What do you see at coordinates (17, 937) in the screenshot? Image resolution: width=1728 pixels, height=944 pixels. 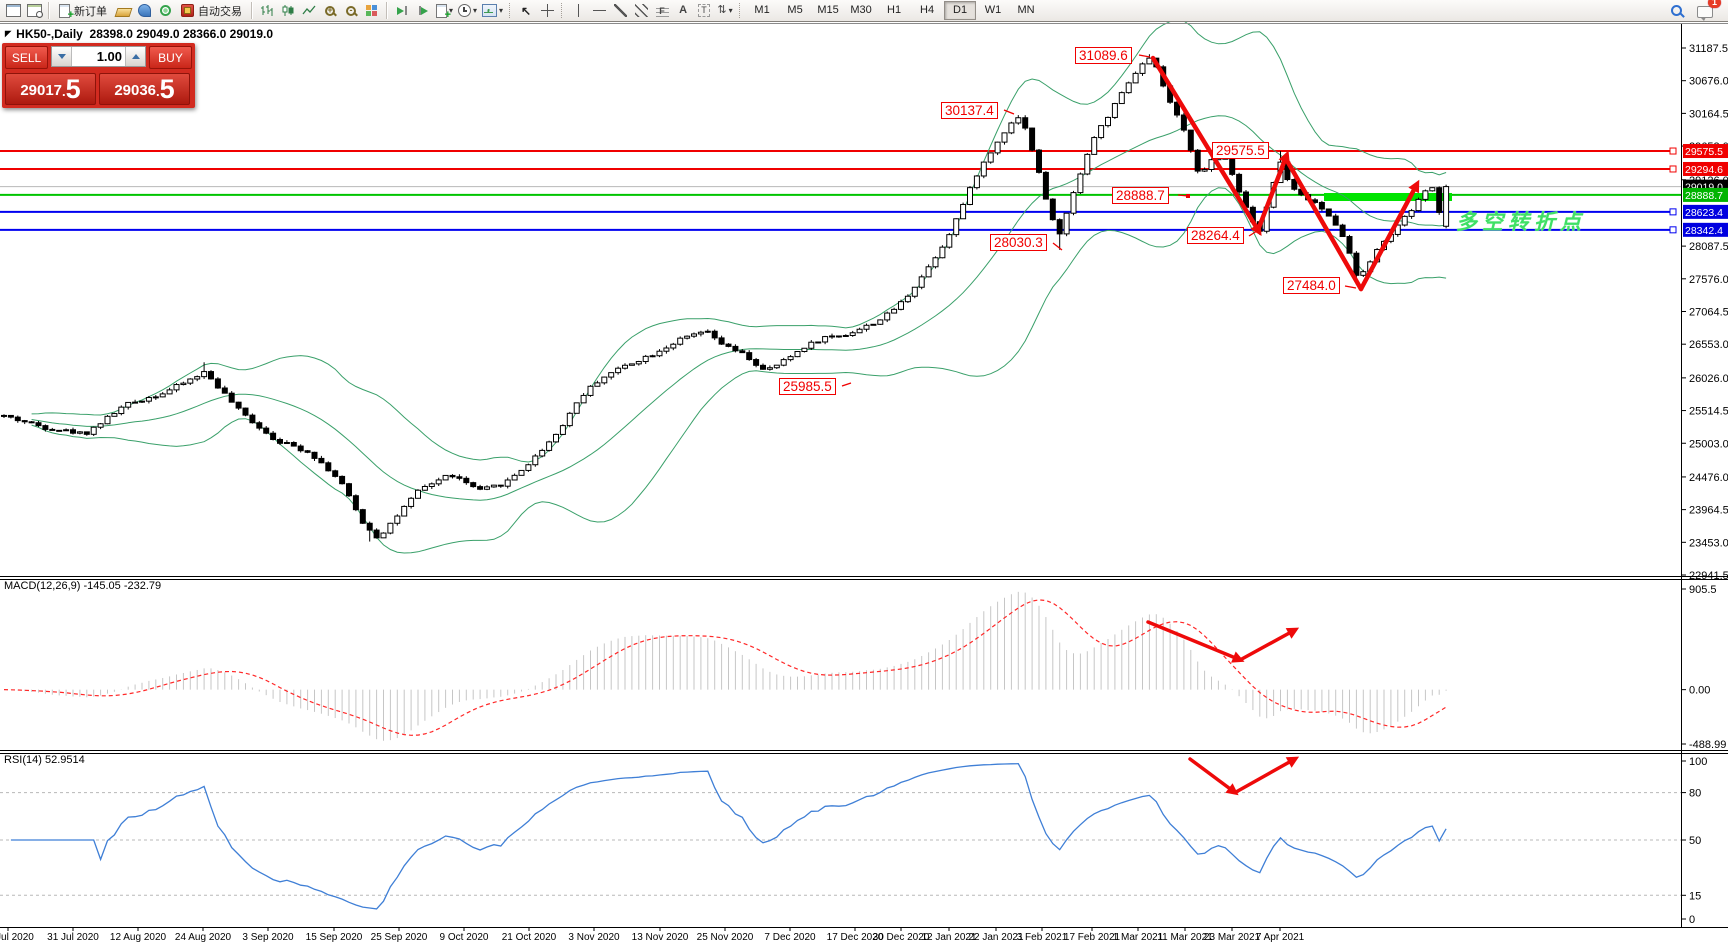 I see `svg-text: 21 Jul 2020` at bounding box center [17, 937].